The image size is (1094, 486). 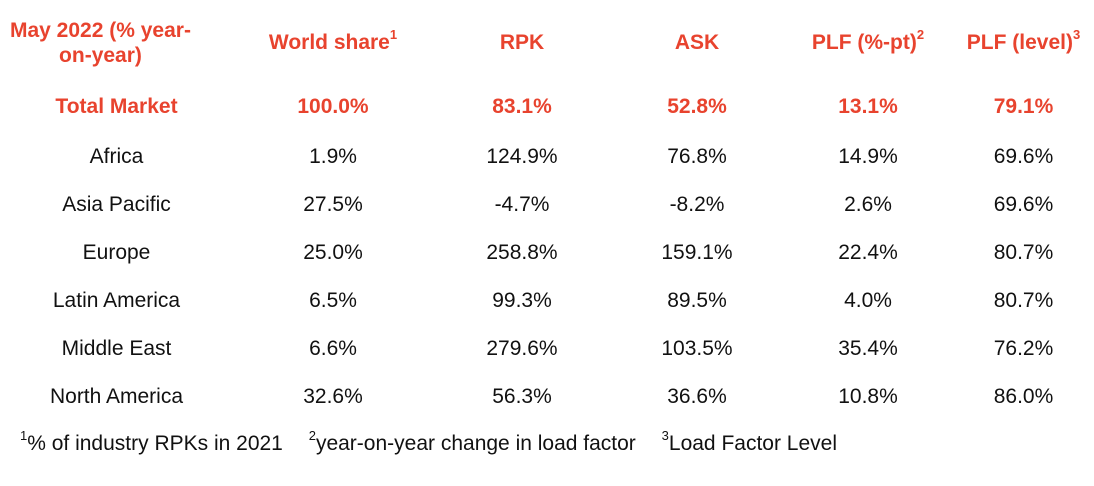 I want to click on header-ask: ASK, so click(x=697, y=42).